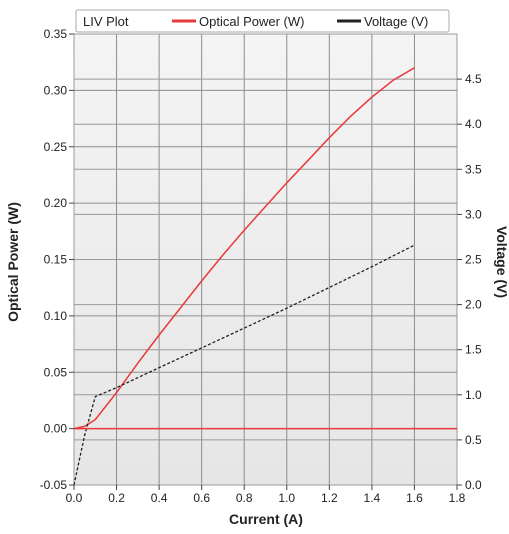 This screenshot has height=534, width=509. Describe the element at coordinates (473, 395) in the screenshot. I see `y-right-tick-label: 1.0` at that location.